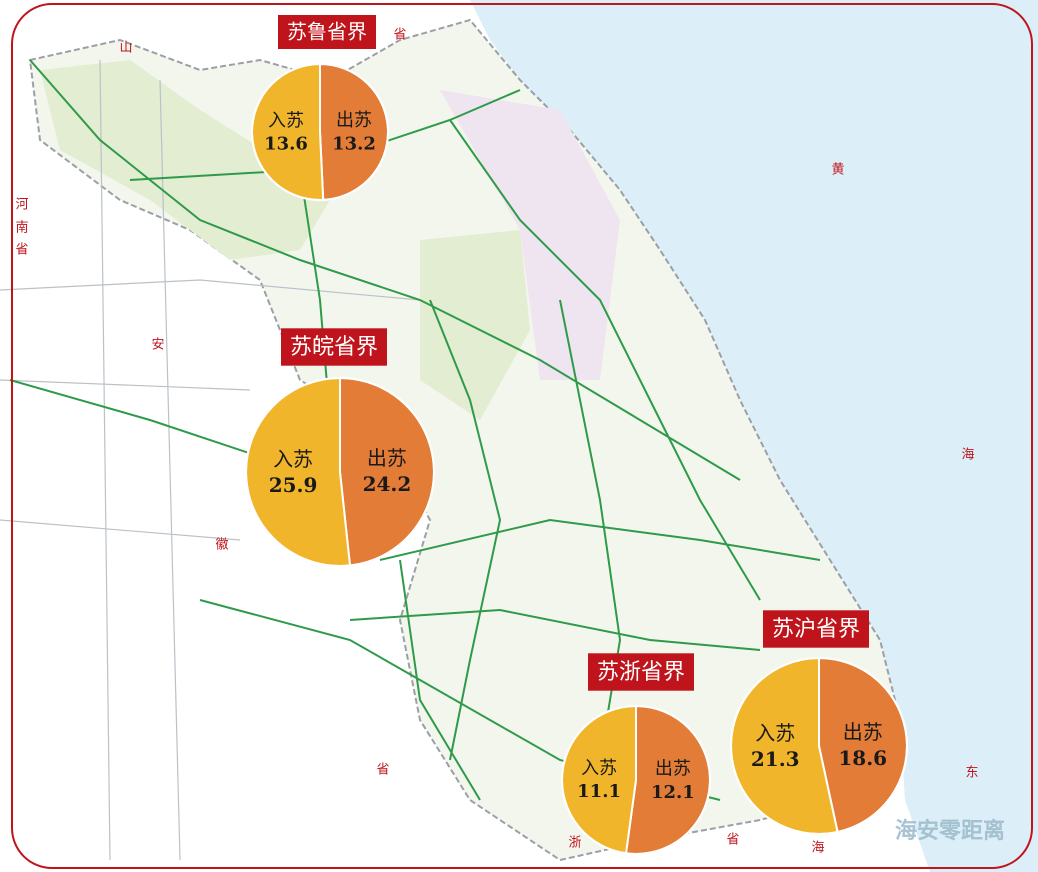  What do you see at coordinates (221, 545) in the screenshot?
I see `map-label: 徽` at bounding box center [221, 545].